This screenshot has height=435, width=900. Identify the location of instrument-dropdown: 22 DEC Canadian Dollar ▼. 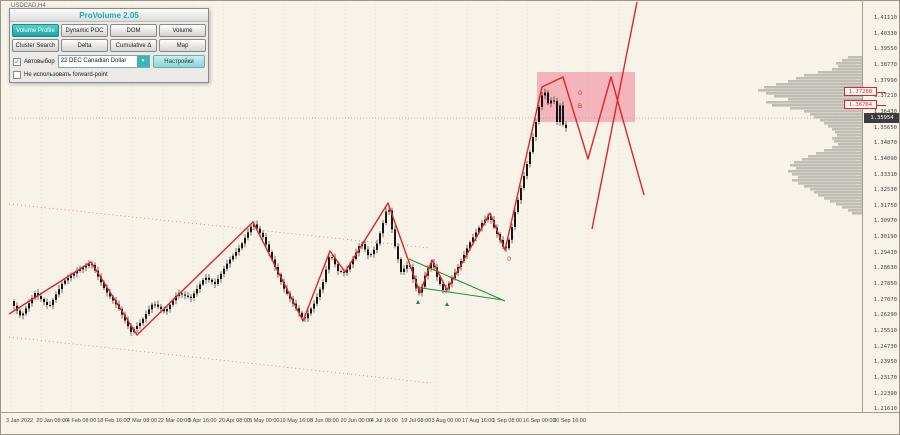
(103, 61).